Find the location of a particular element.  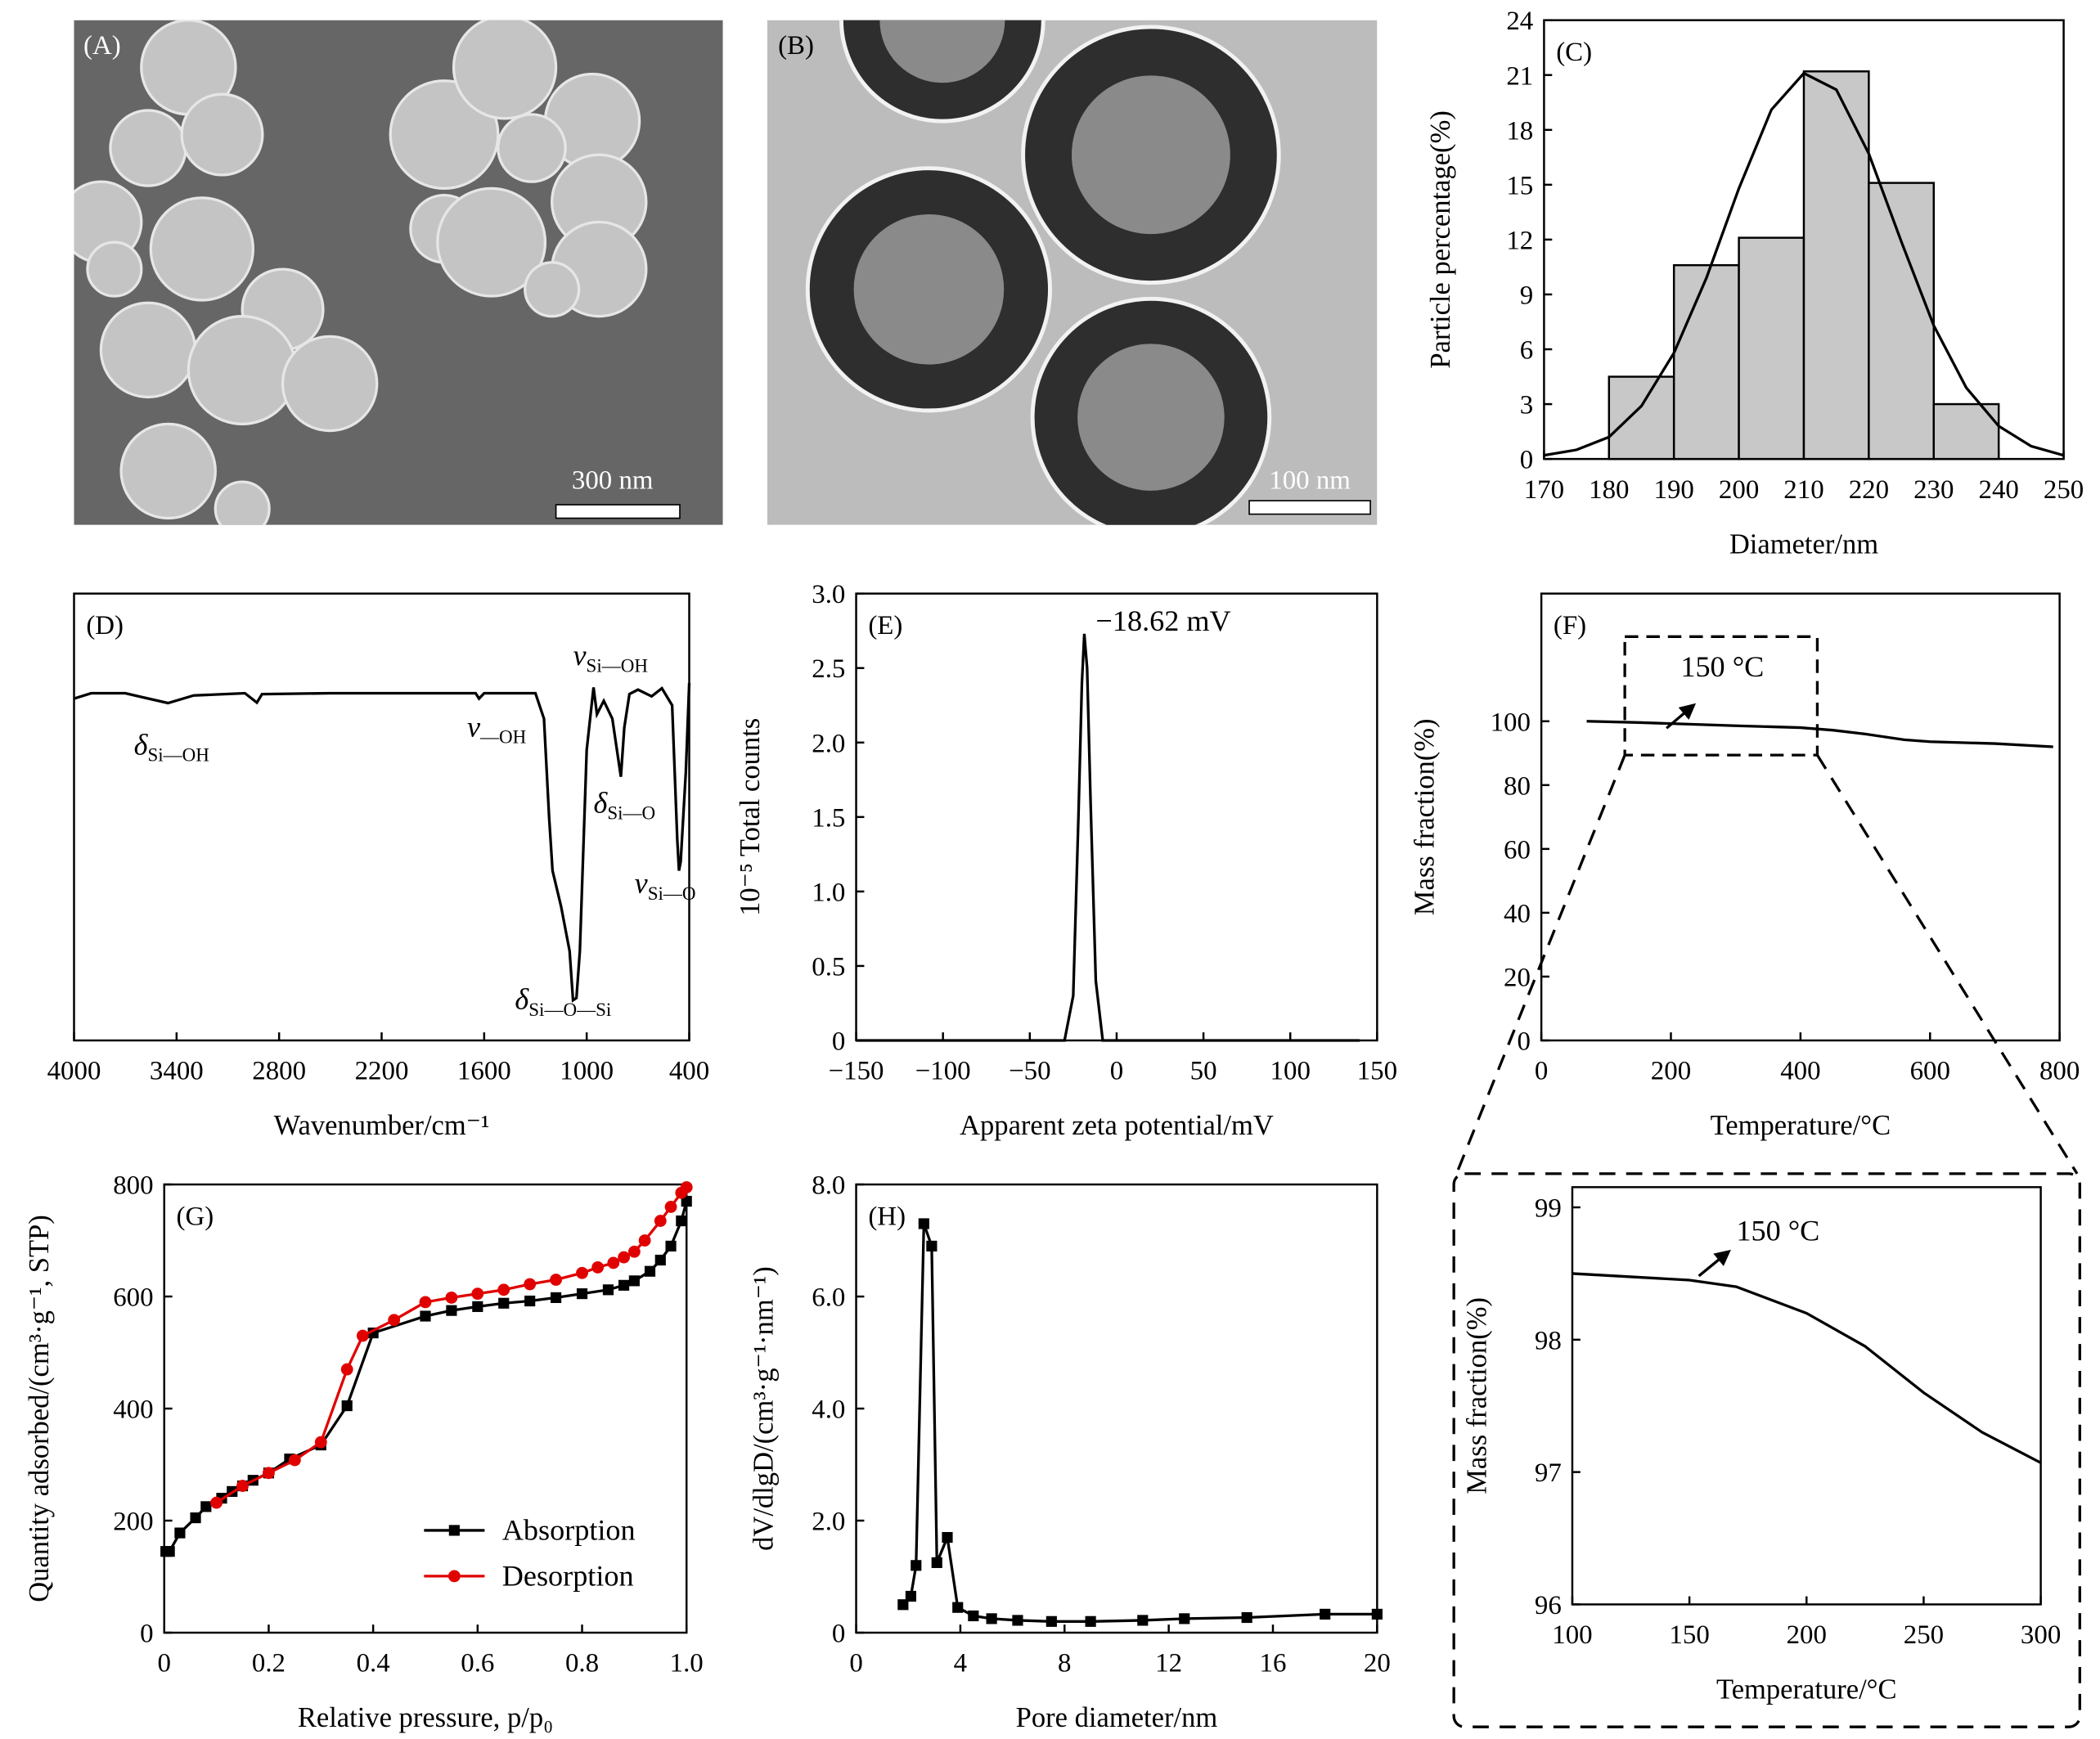

y-tick-label: 97 is located at coordinates (1548, 1473).